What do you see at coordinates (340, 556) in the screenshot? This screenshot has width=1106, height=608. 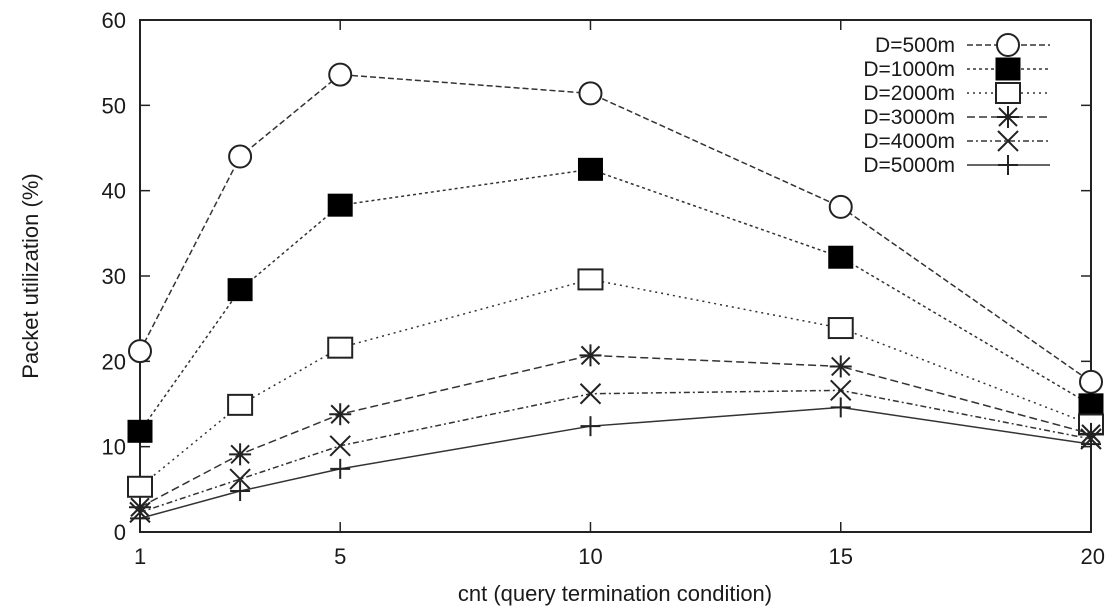 I see `x-tick-label: 5` at bounding box center [340, 556].